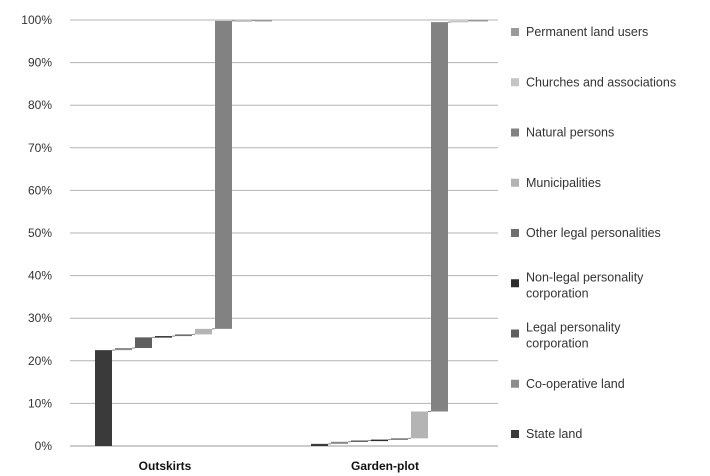 The width and height of the screenshot is (710, 476). I want to click on legend-item: Churches and associations, so click(593, 82).